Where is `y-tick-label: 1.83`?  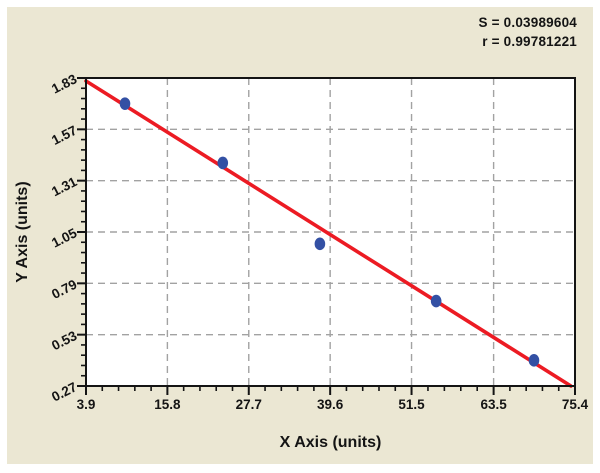
y-tick-label: 1.83 is located at coordinates (64, 84).